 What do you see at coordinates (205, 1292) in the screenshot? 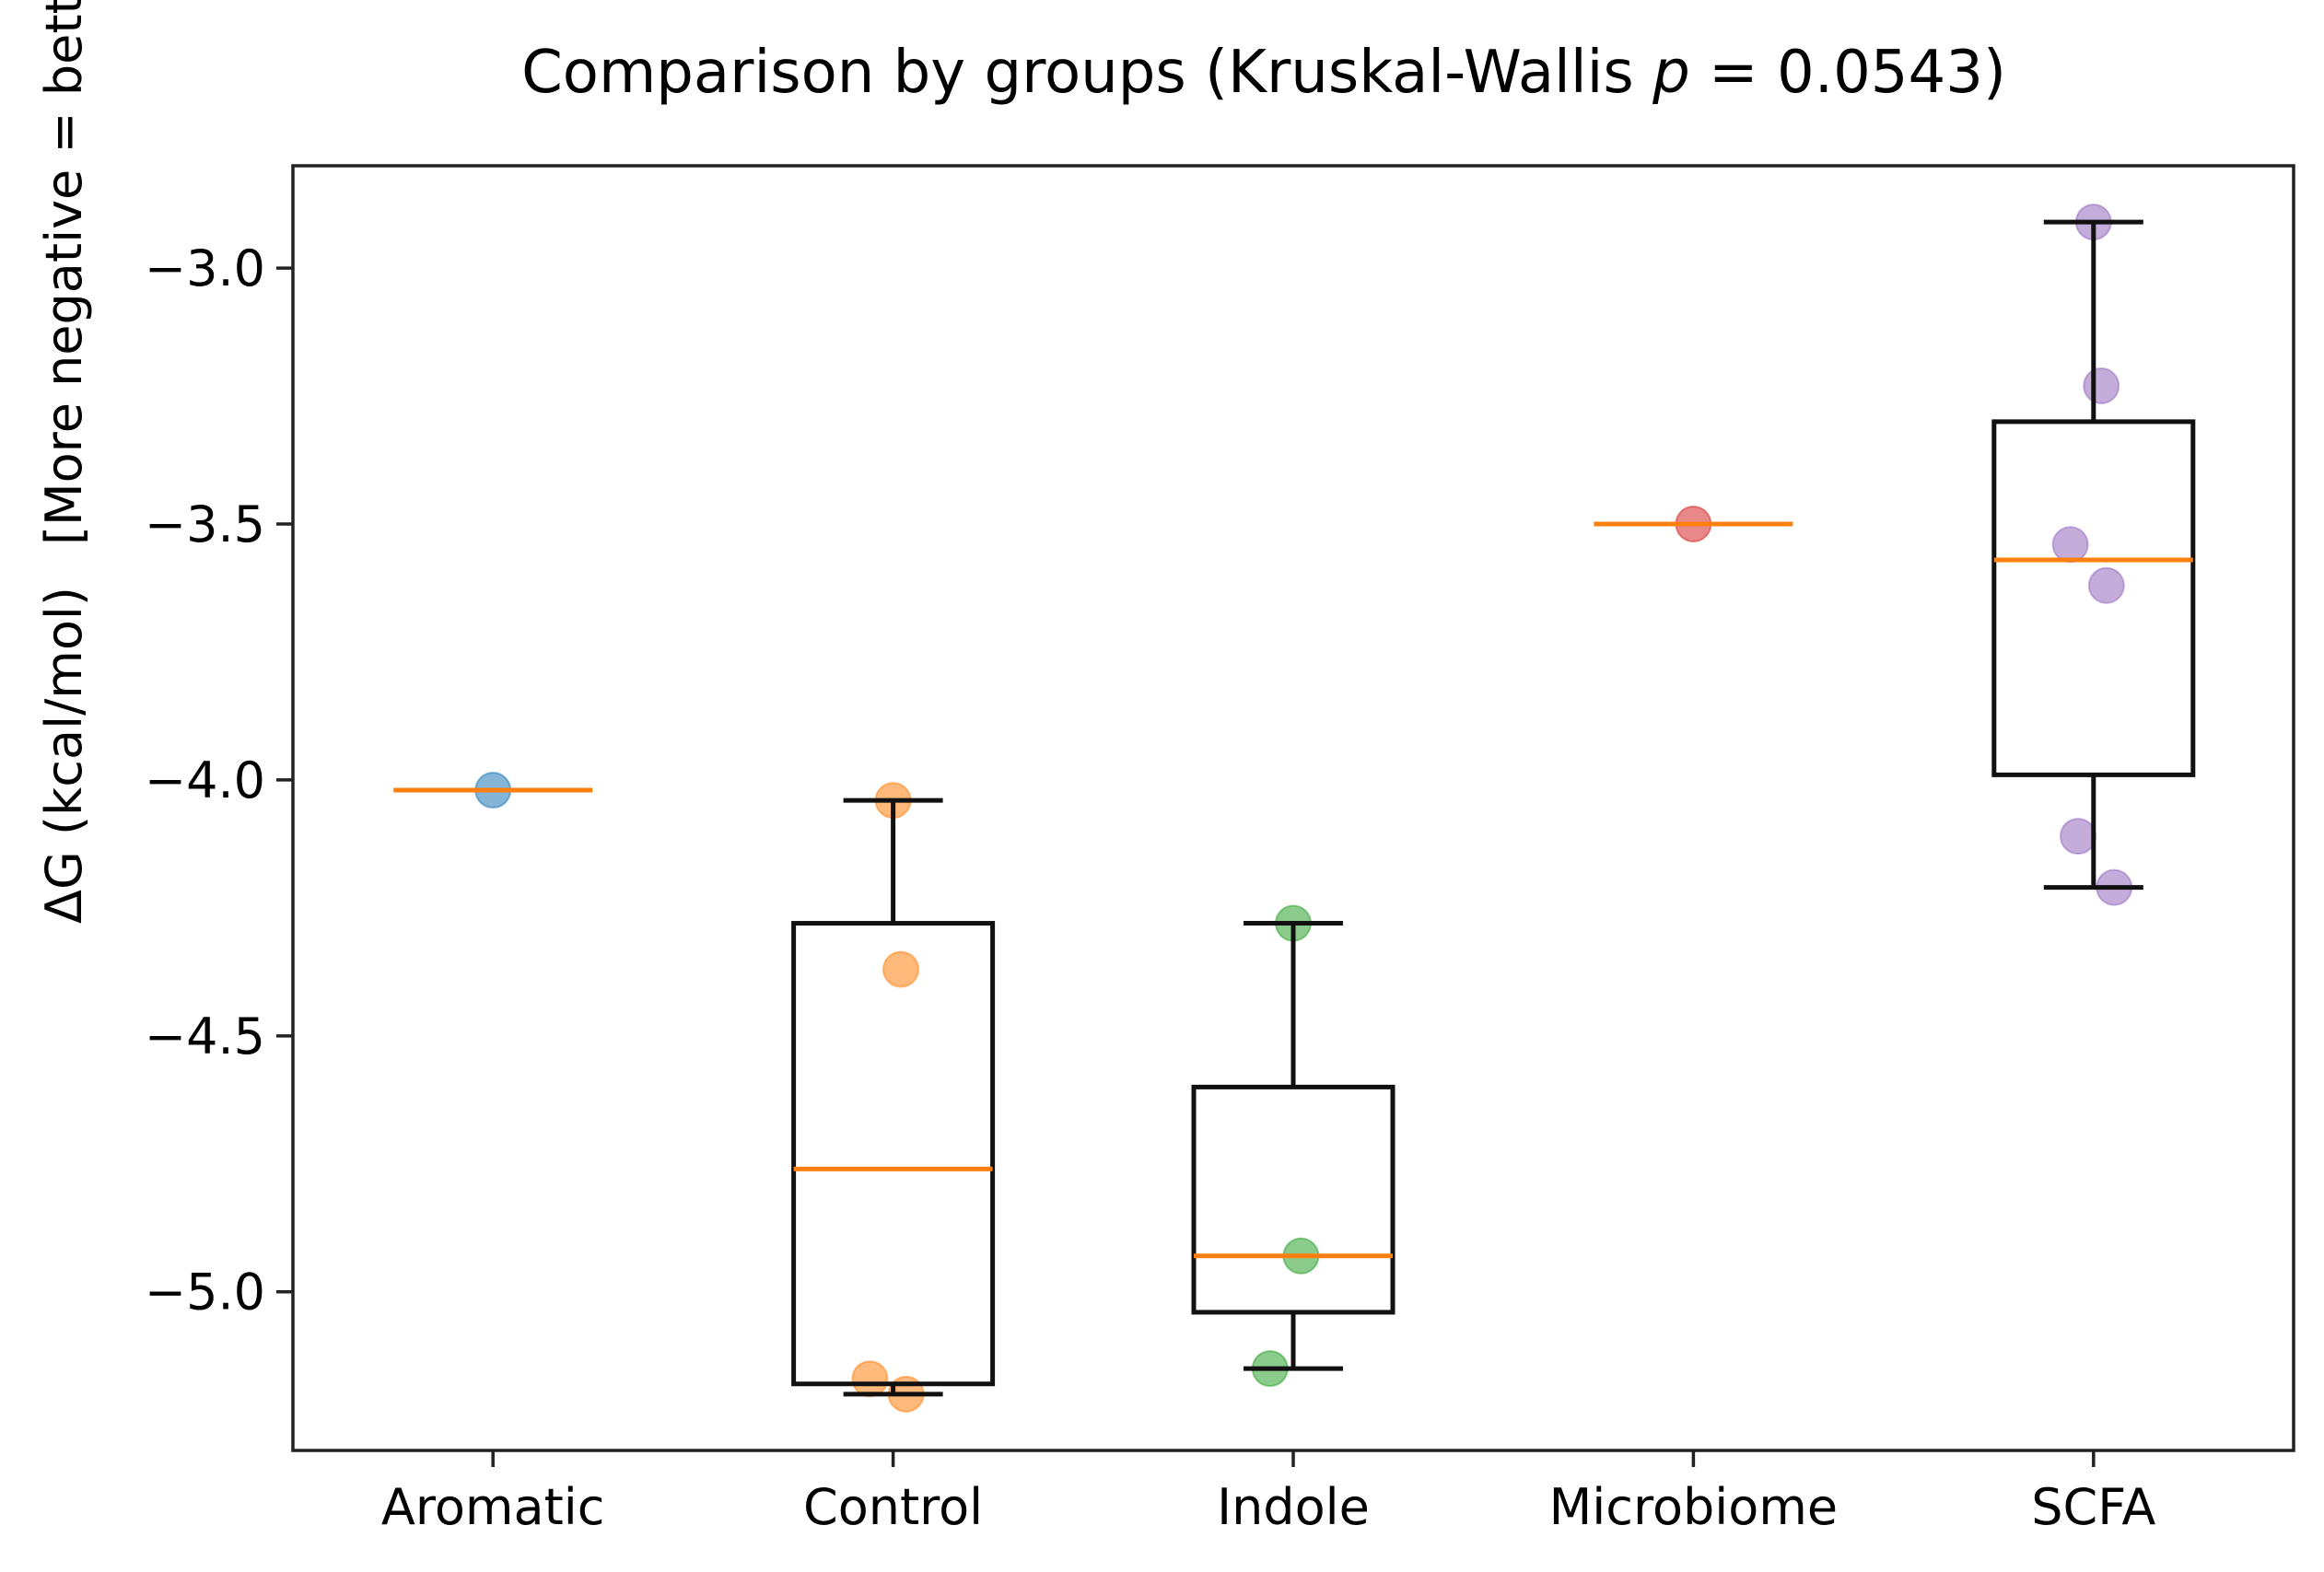
I see `y-tick-label: −5.0` at bounding box center [205, 1292].